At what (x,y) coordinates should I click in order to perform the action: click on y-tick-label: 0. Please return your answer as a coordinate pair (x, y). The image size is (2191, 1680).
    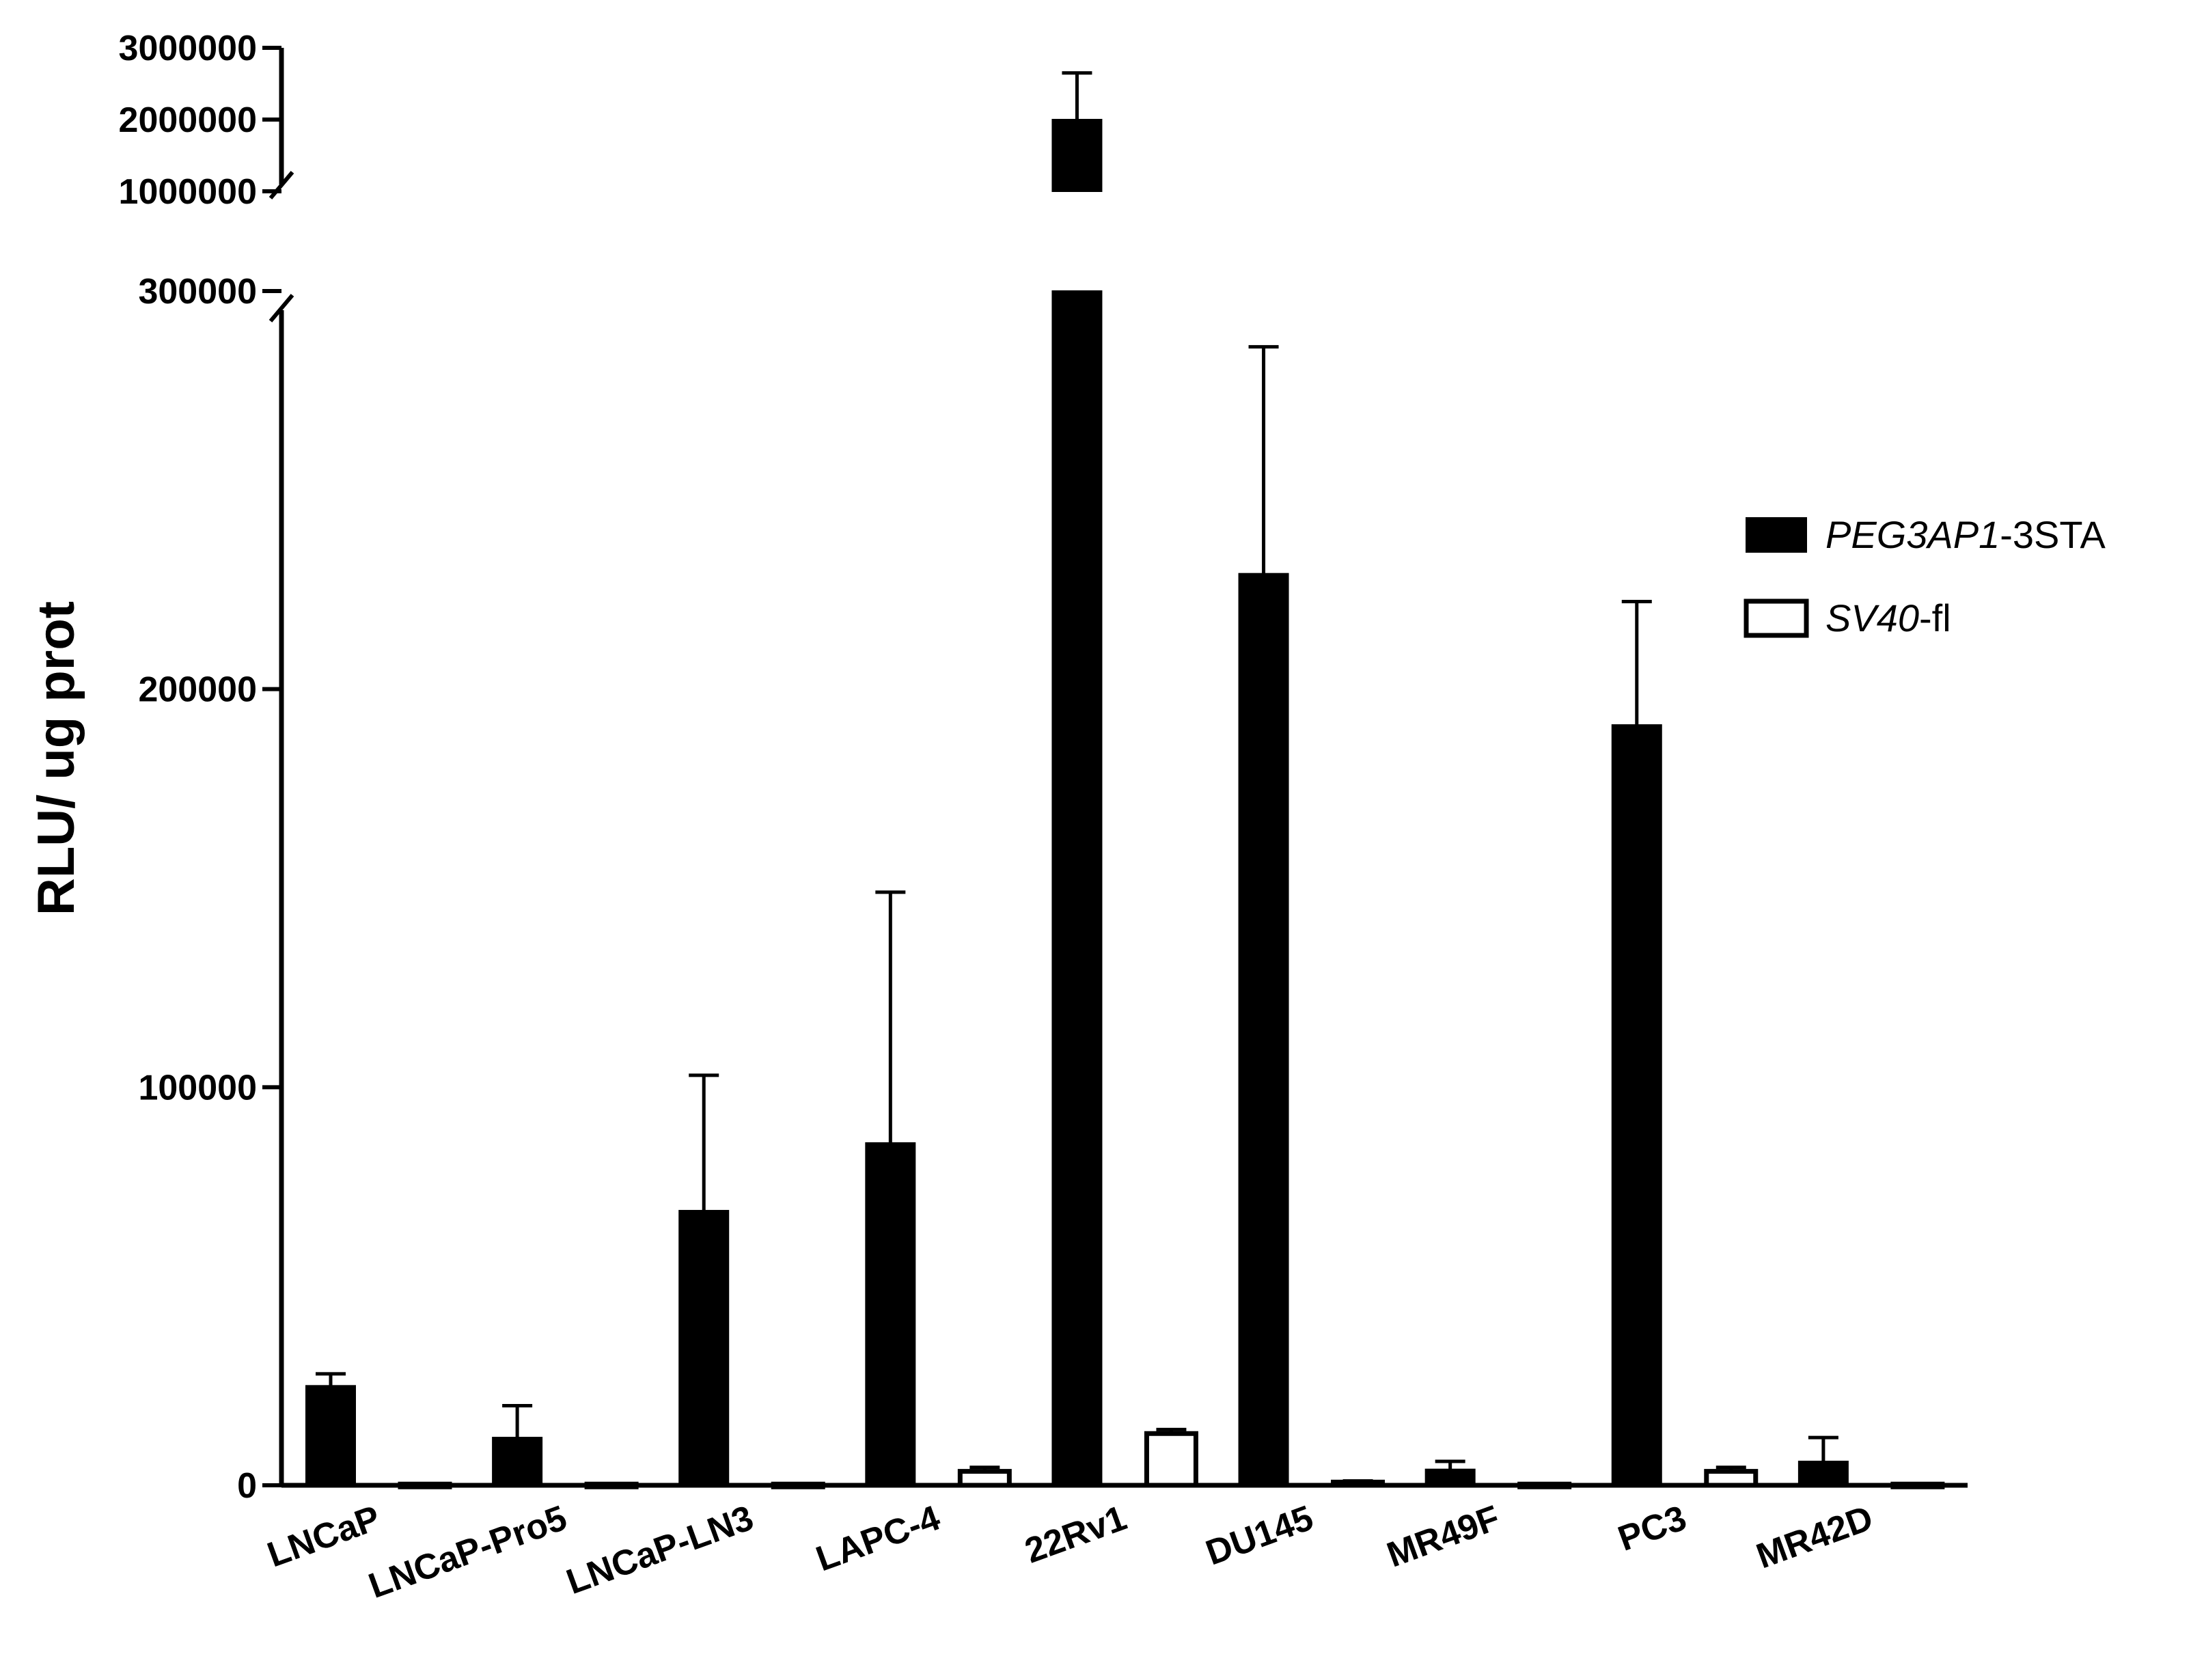
    Looking at the image, I should click on (247, 1486).